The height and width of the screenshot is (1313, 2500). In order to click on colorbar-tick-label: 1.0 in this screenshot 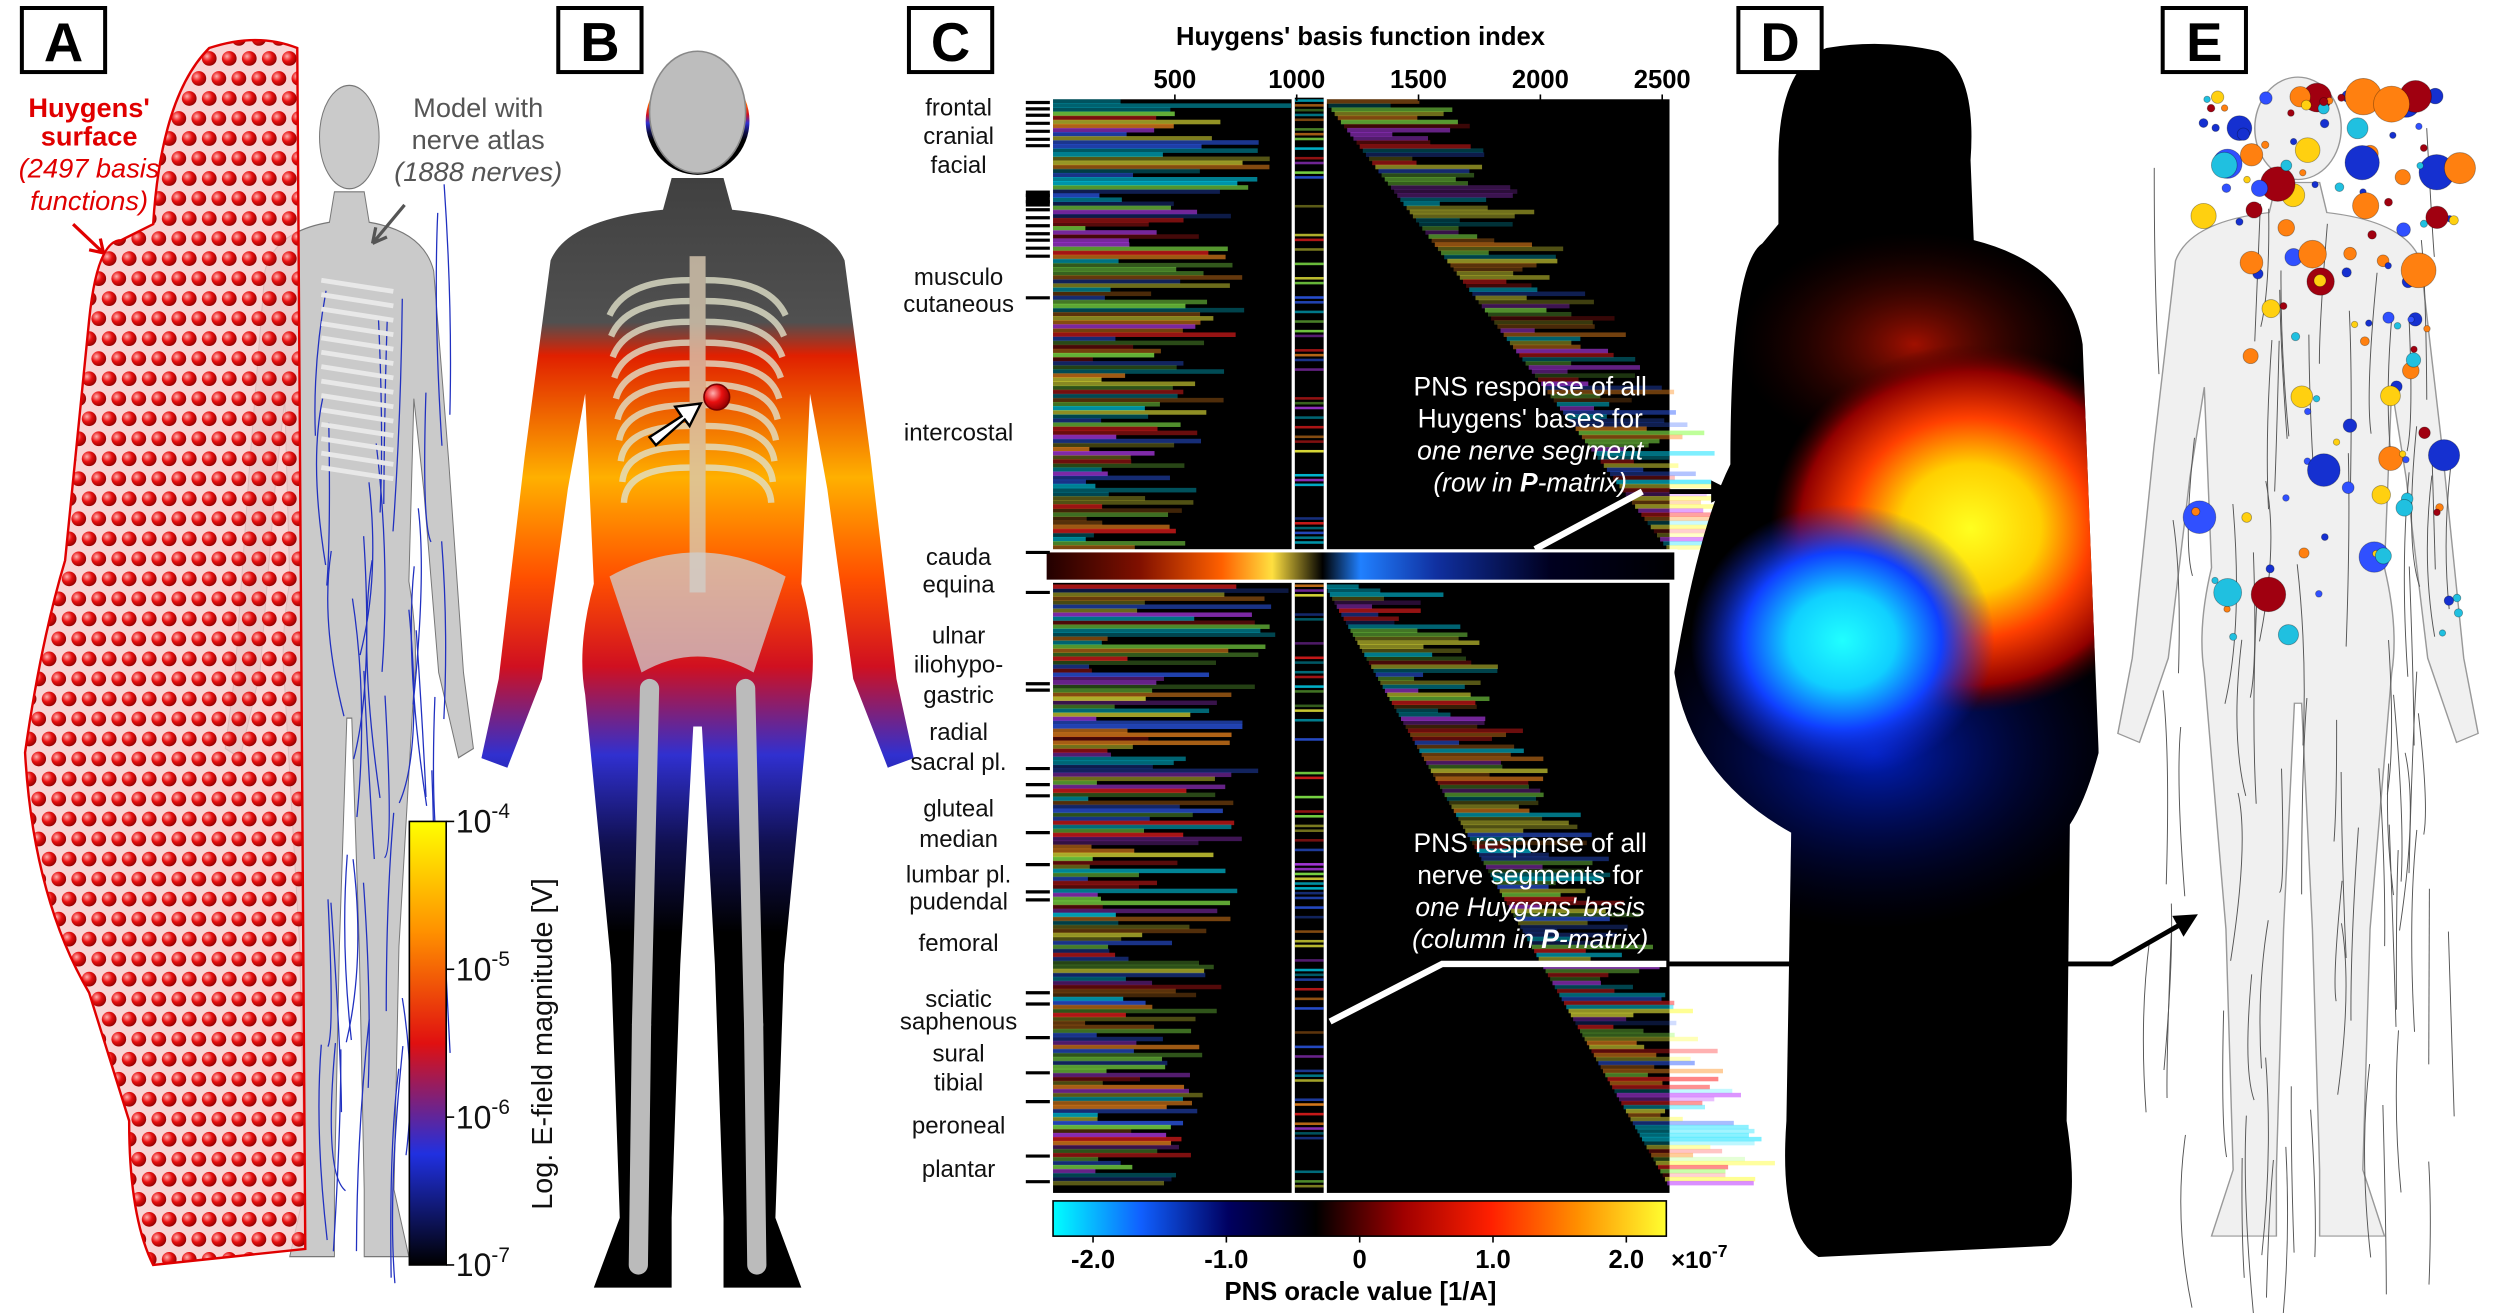, I will do `click(1493, 1260)`.